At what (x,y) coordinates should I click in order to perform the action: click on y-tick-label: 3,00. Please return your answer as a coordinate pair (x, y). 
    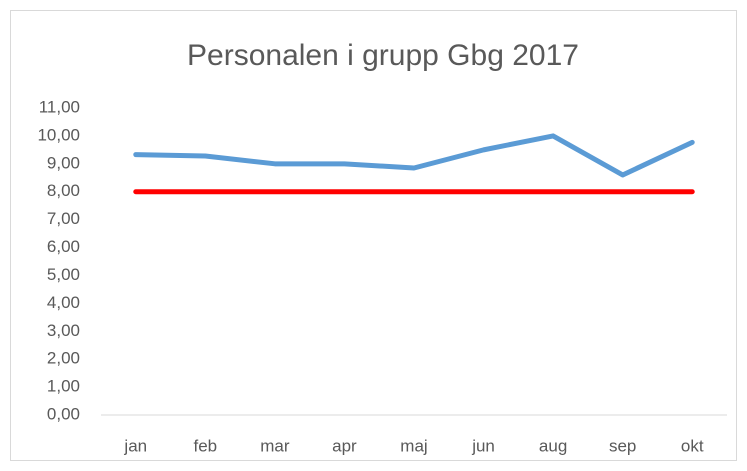
    Looking at the image, I should click on (63, 330).